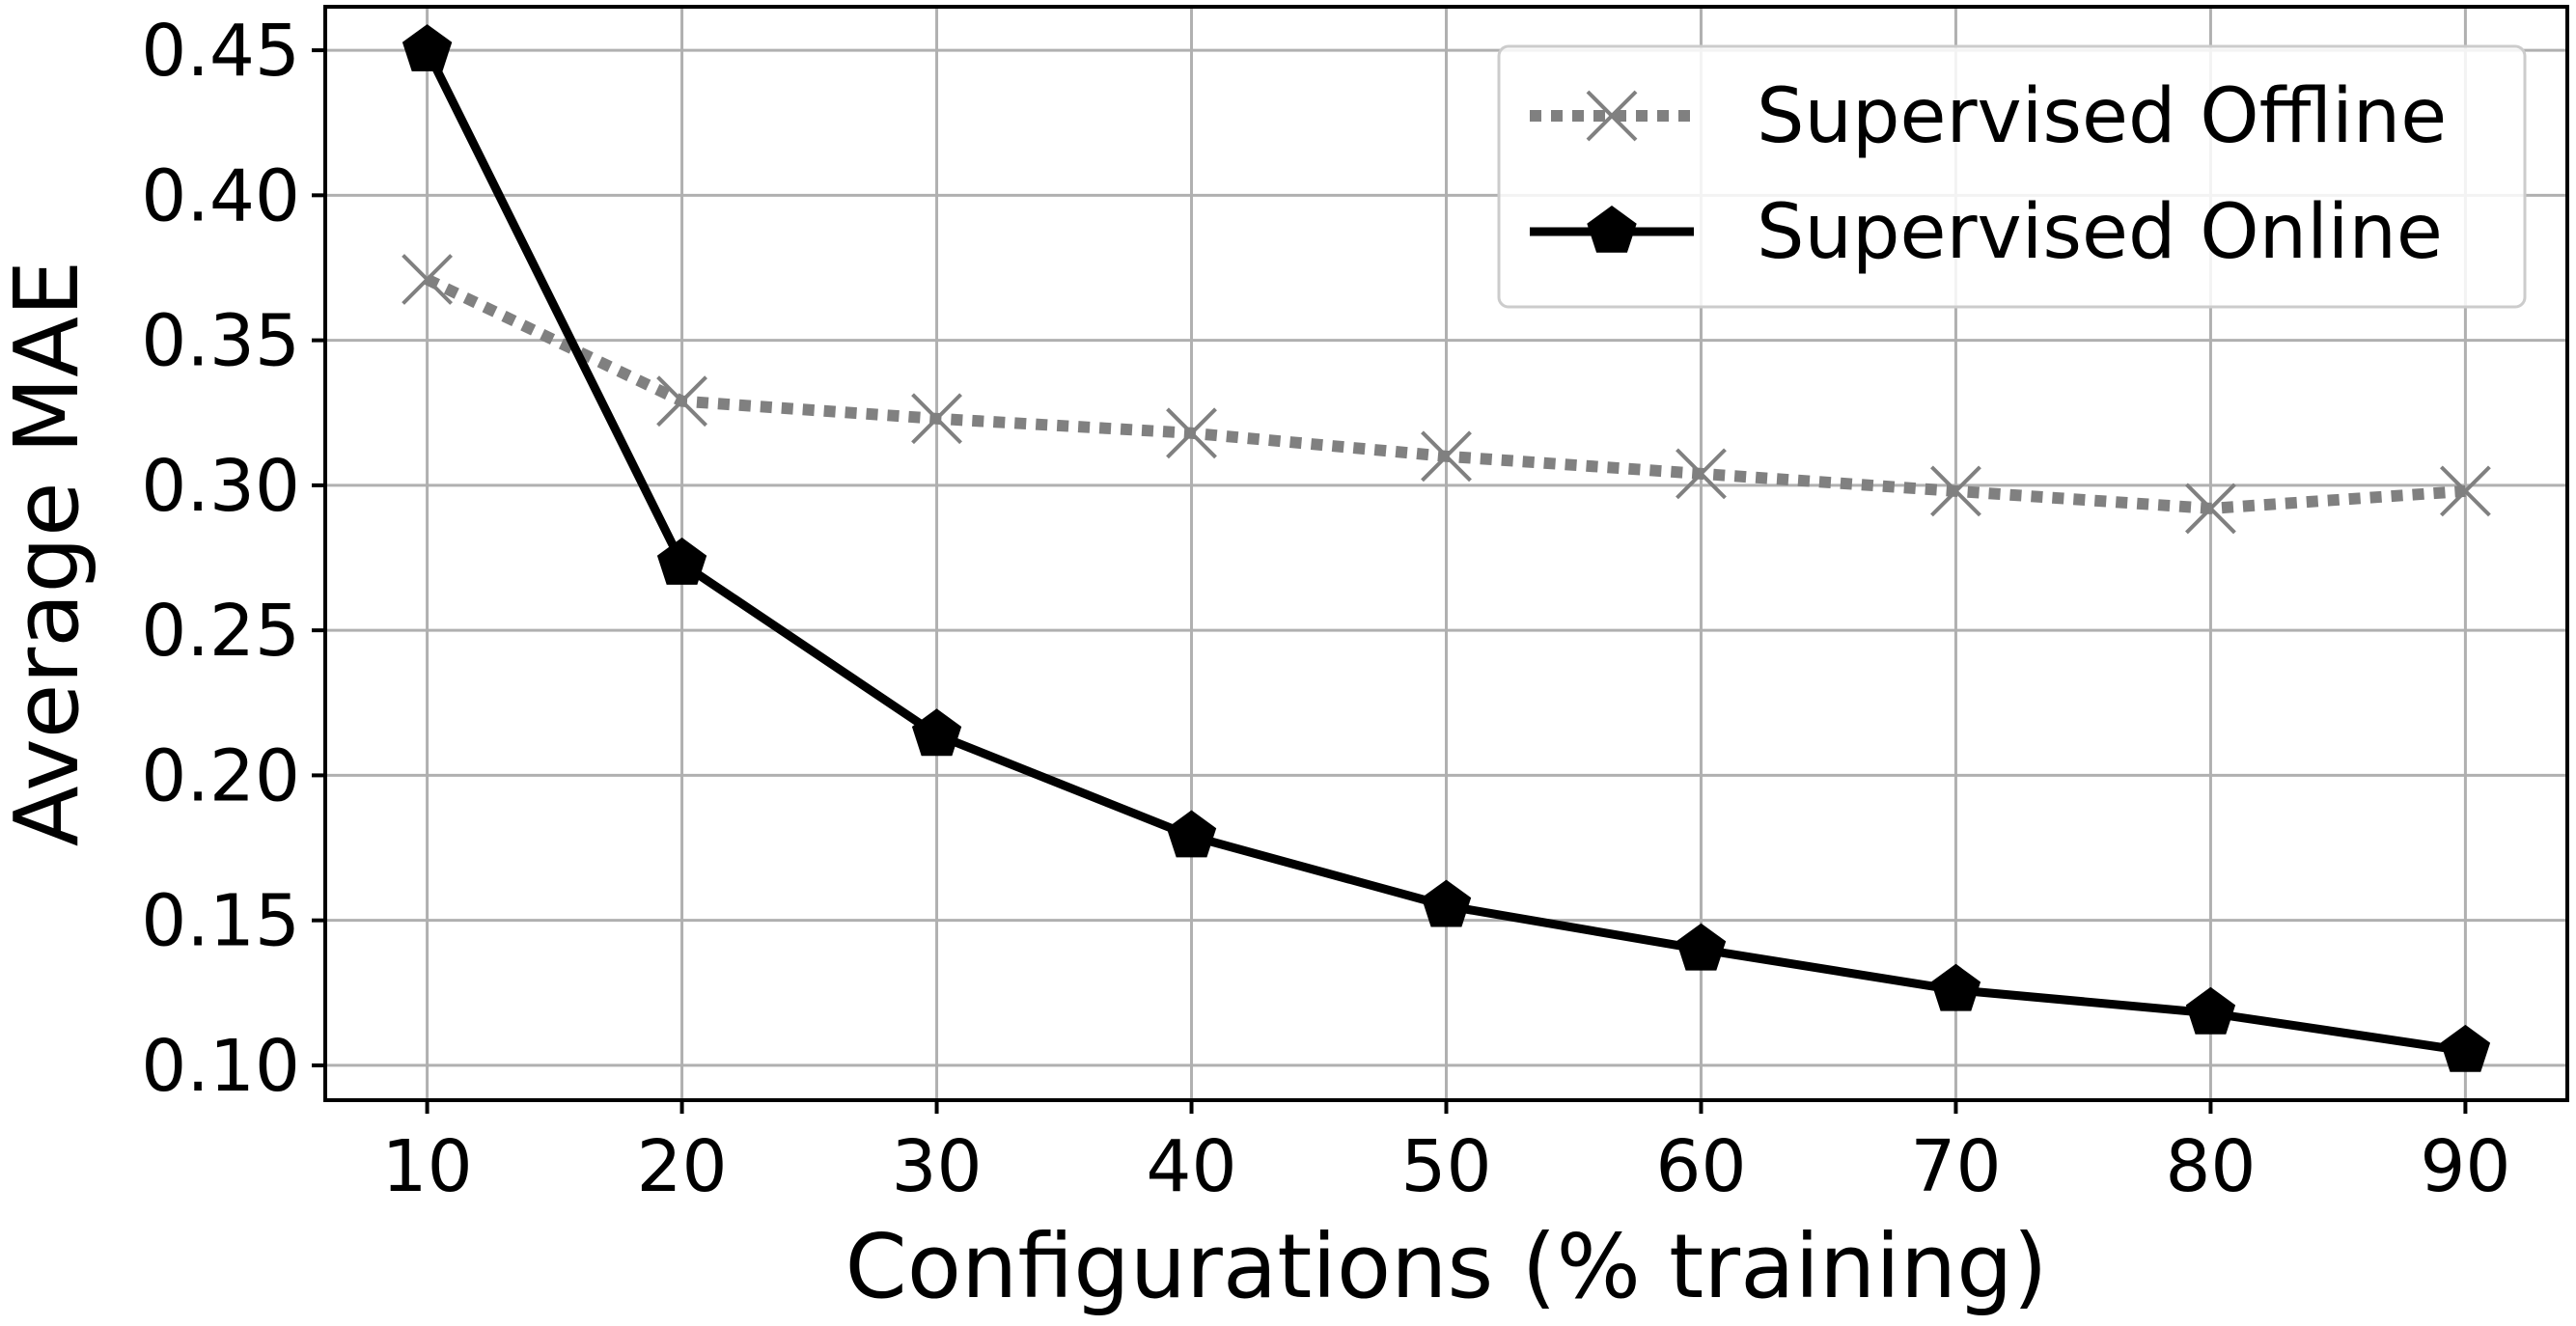  I want to click on x-tick-label: 50, so click(1445, 1167).